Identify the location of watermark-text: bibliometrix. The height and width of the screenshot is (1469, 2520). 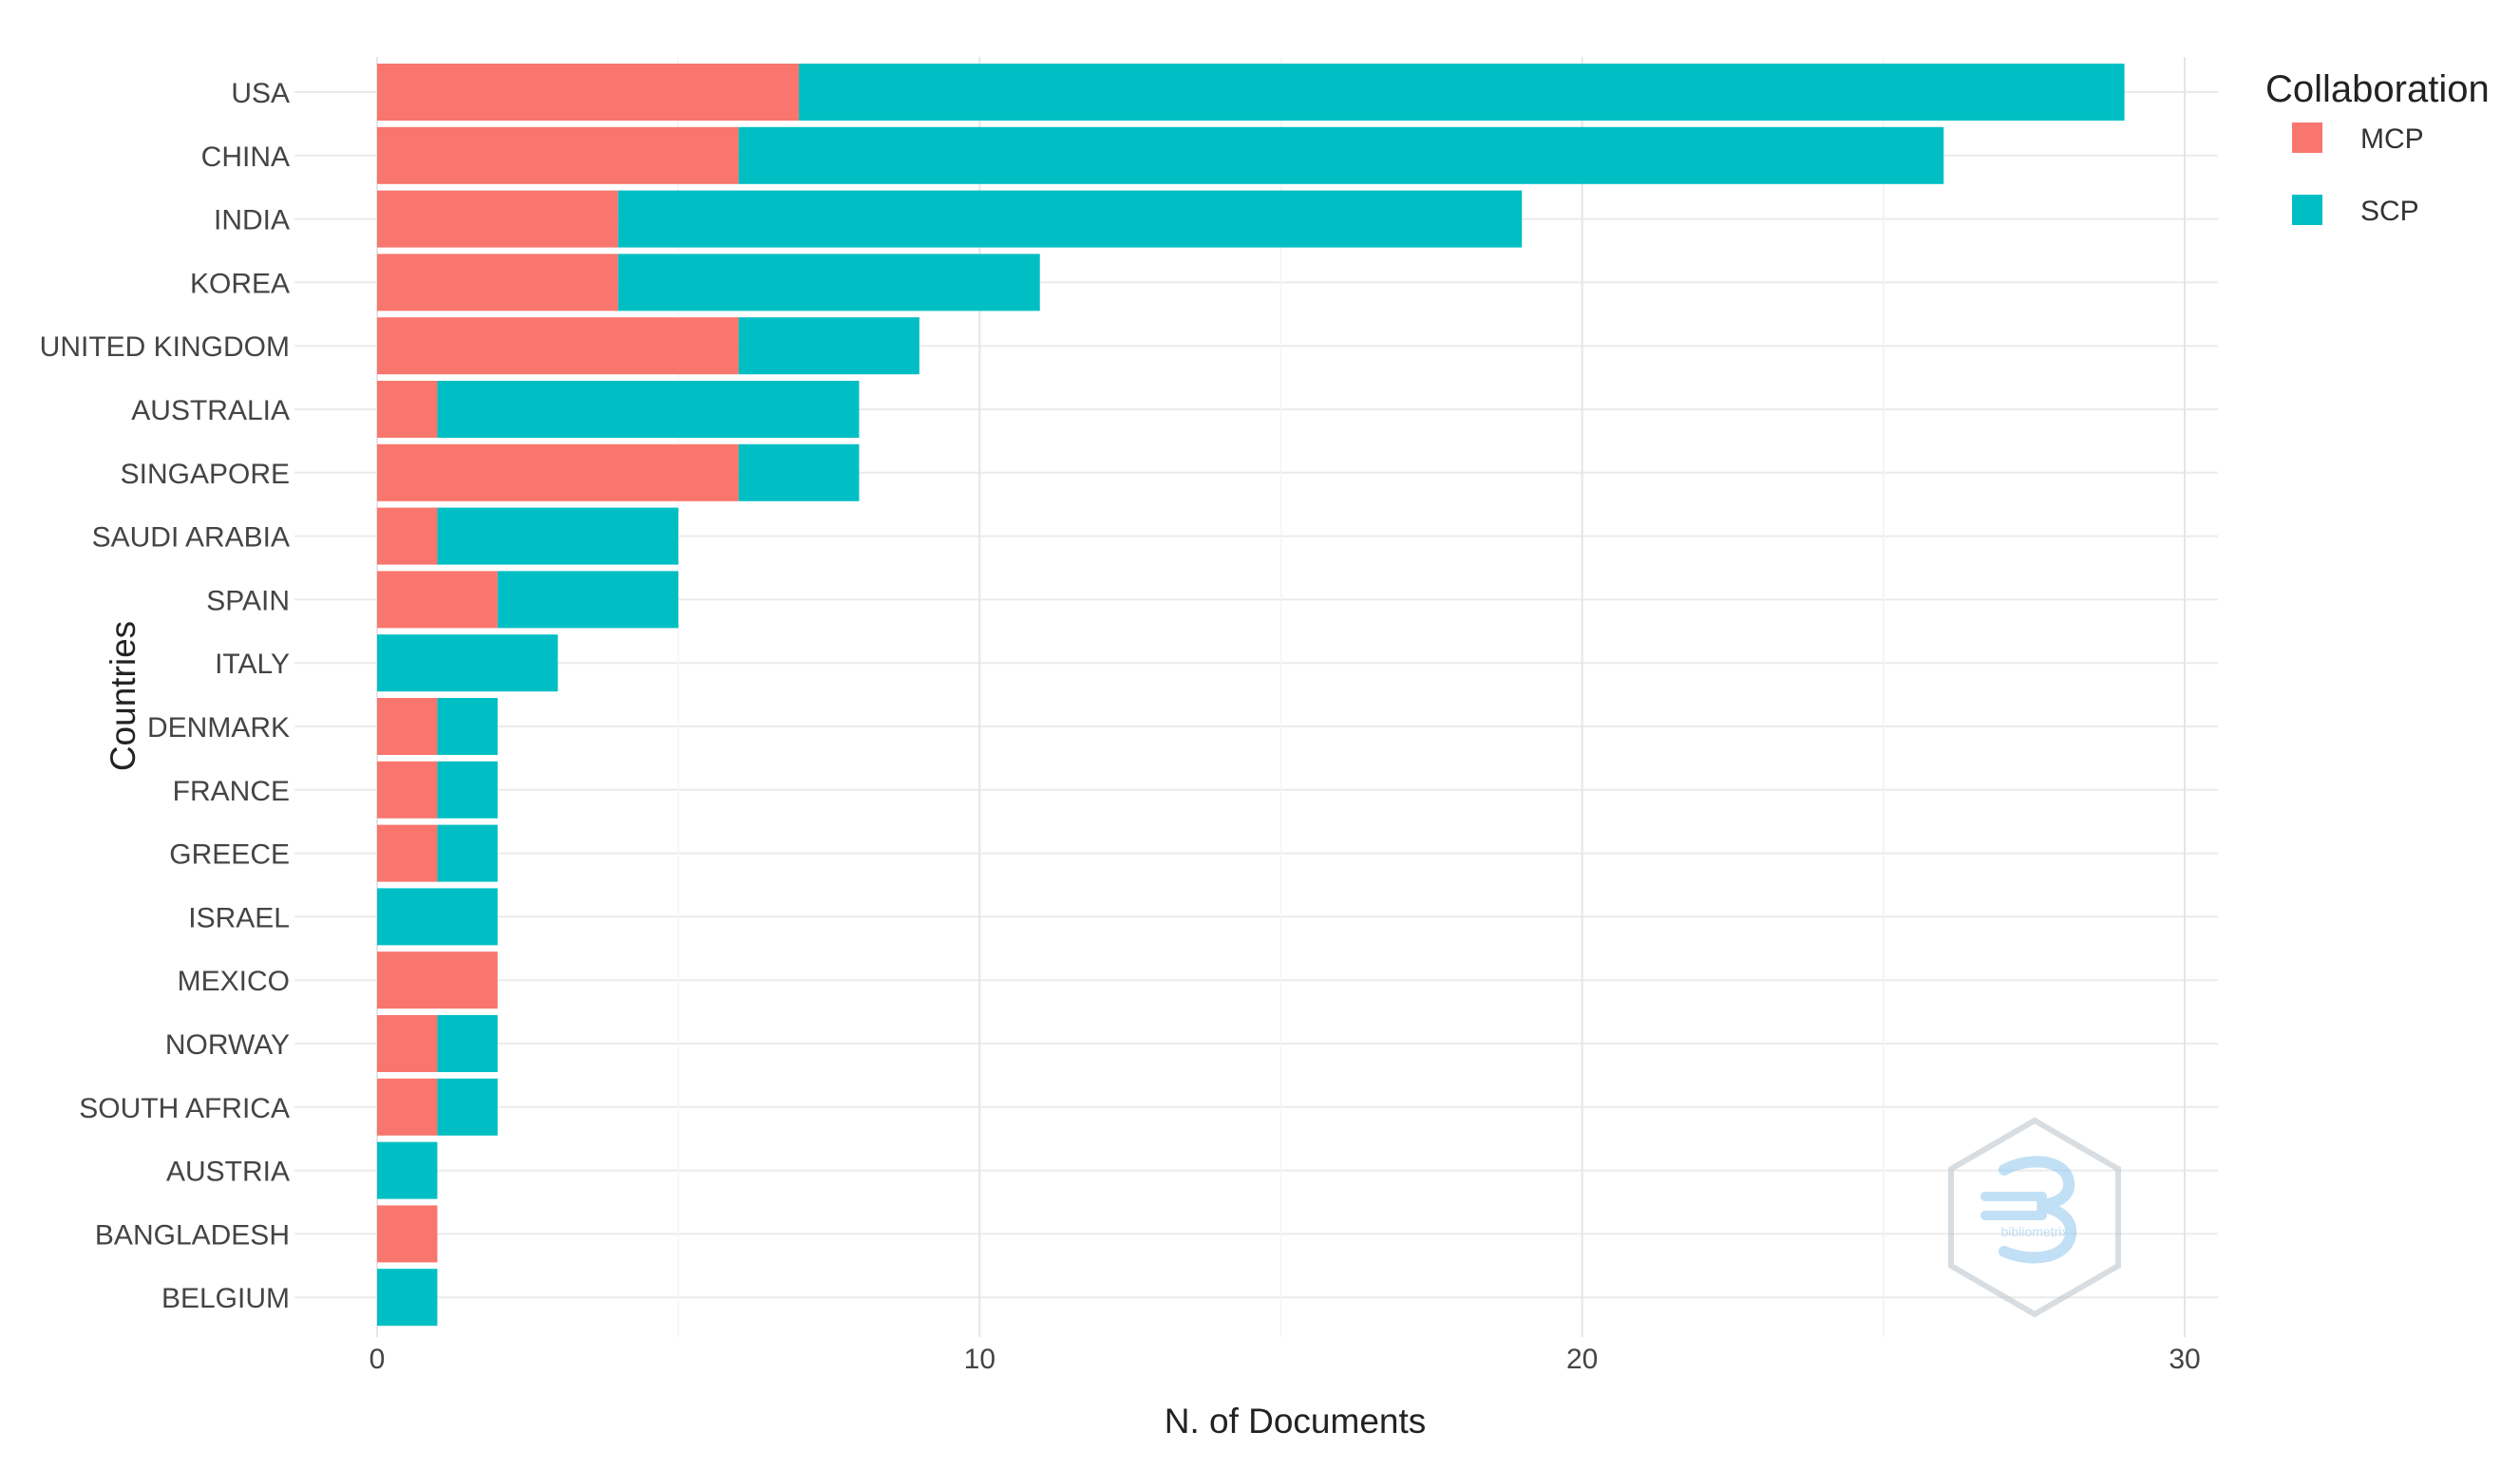
(2035, 1231).